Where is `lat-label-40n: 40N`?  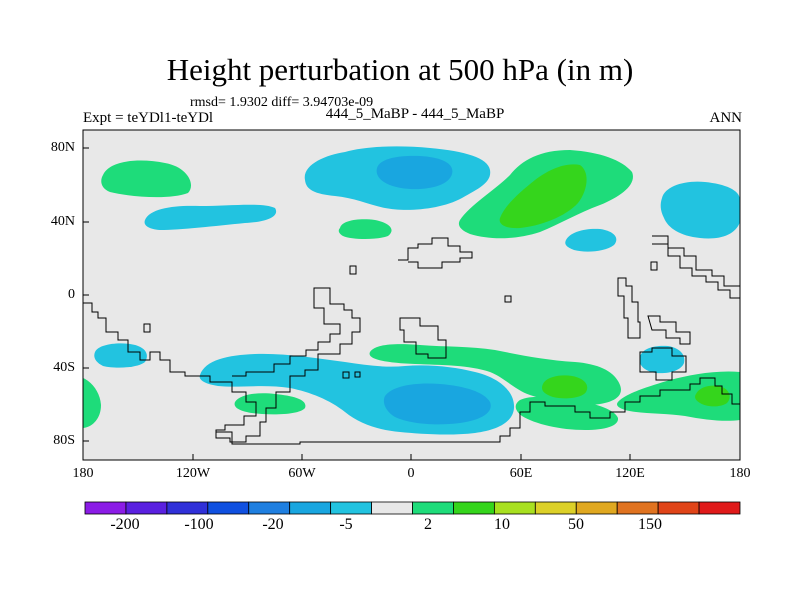
lat-label-40n: 40N is located at coordinates (62, 221).